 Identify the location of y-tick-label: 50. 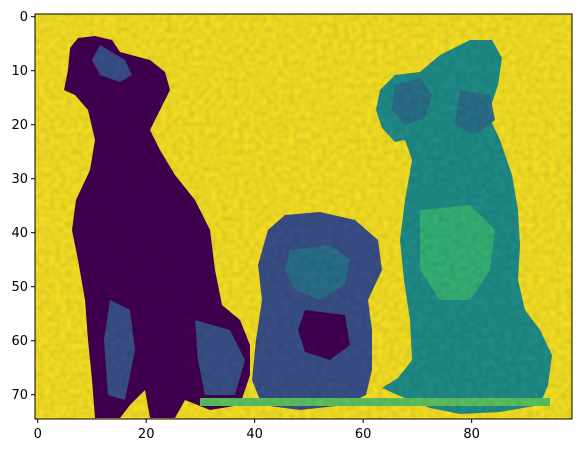
(19, 287).